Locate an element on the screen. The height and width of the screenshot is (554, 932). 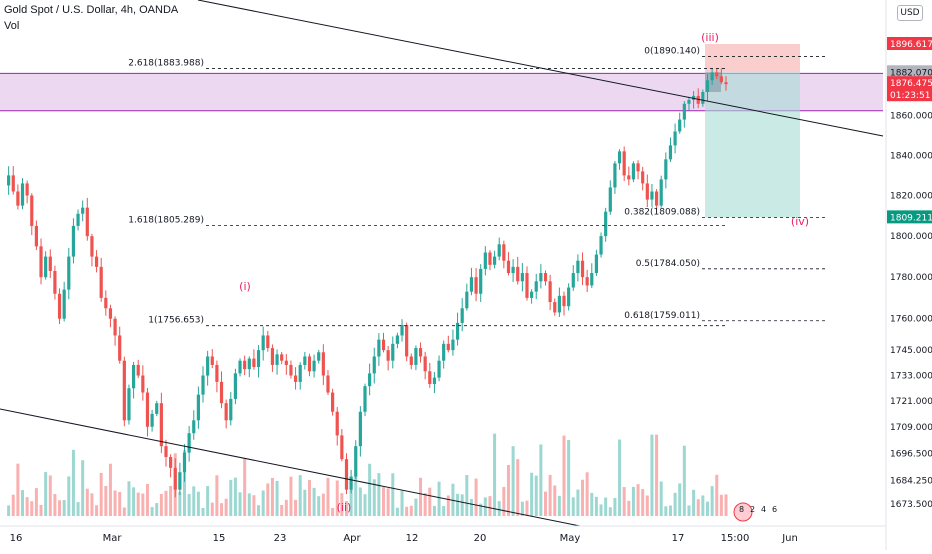
event-count: 2 is located at coordinates (752, 509).